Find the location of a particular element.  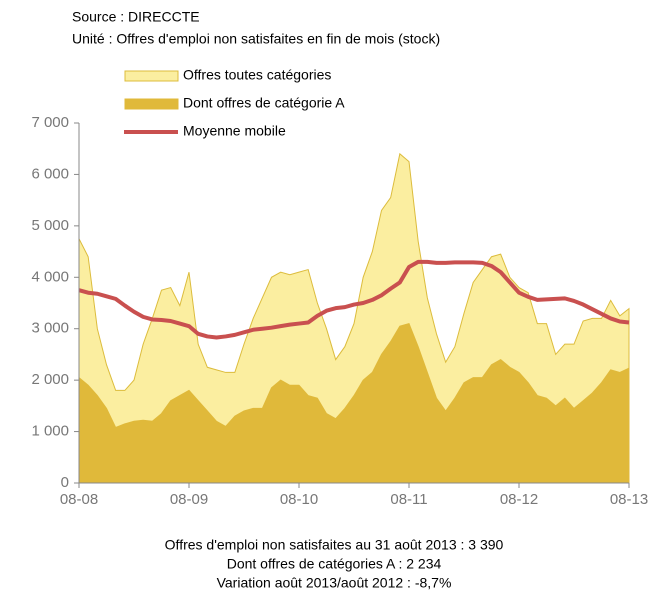

source: Source : DIRECCTE is located at coordinates (136, 17).